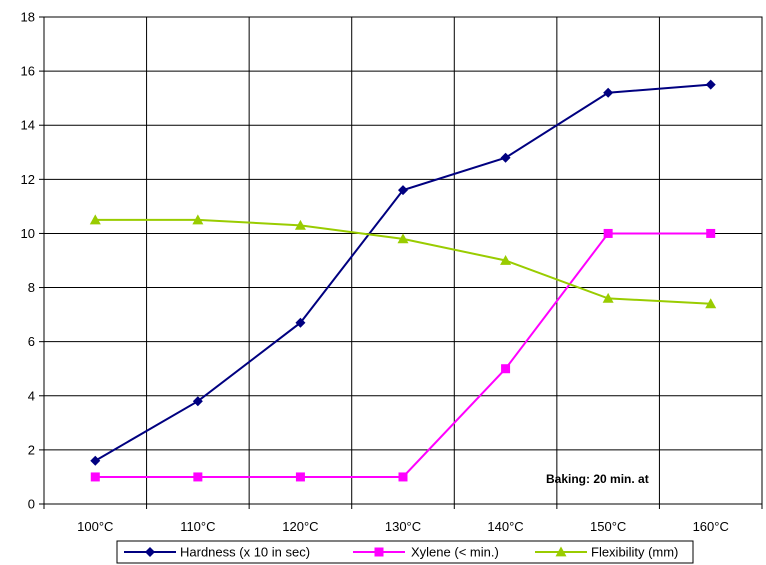  I want to click on y-tick-label: 8, so click(31, 287).